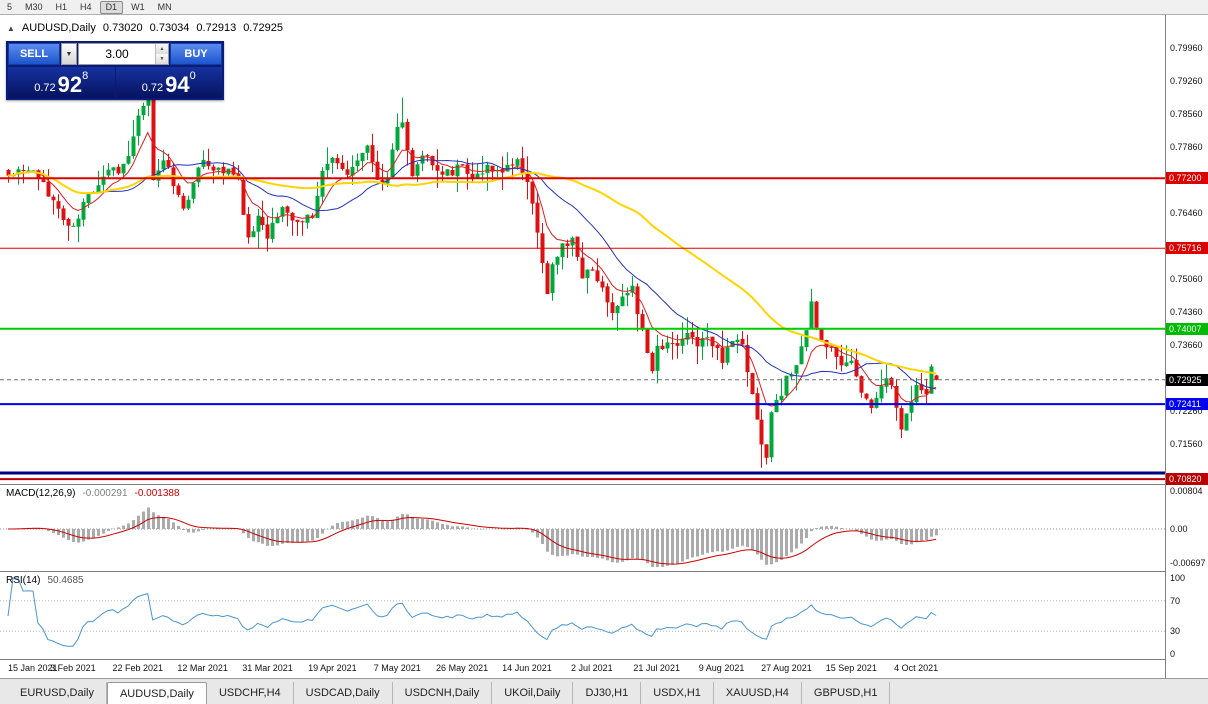  What do you see at coordinates (1175, 600) in the screenshot?
I see `rsi-axis-label: 70` at bounding box center [1175, 600].